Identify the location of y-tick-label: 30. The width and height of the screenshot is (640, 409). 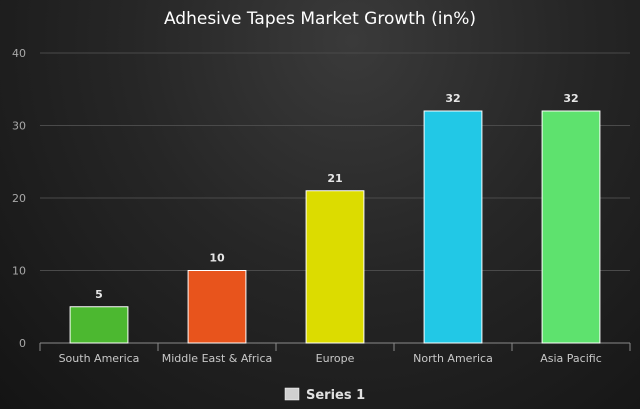
(19, 126).